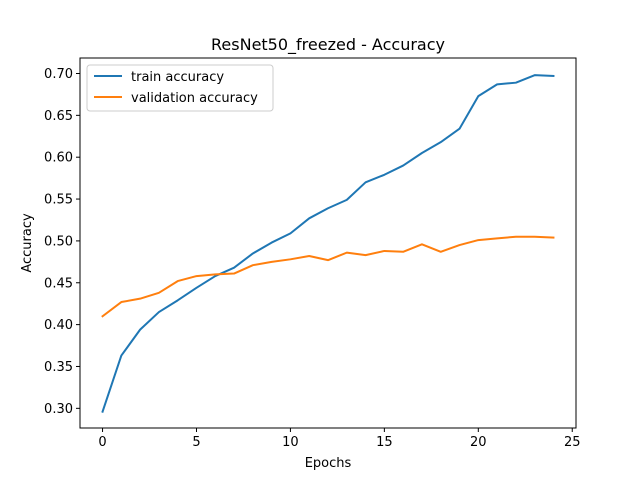 This screenshot has height=480, width=640. I want to click on x-tick-label: 20, so click(478, 442).